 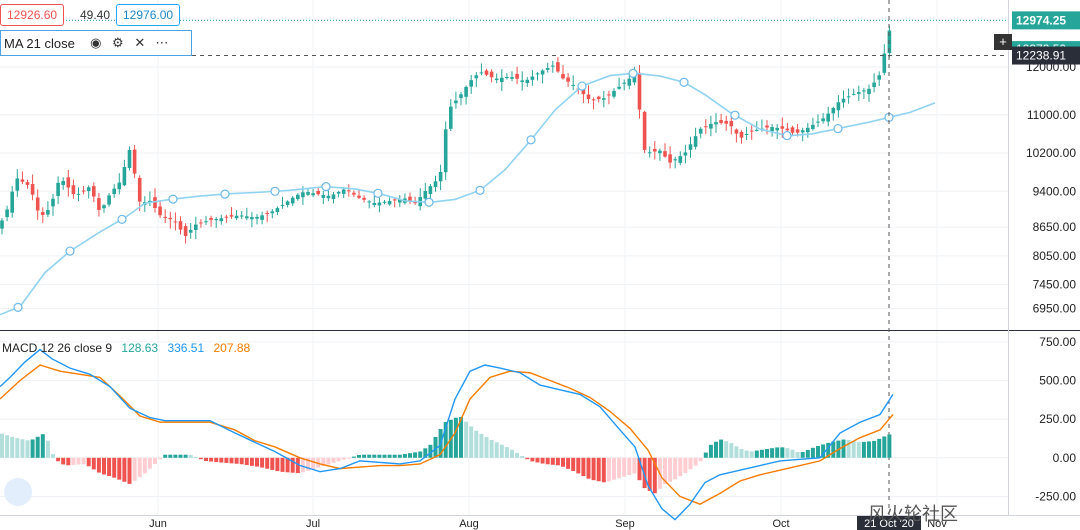 I want to click on close-icon: ✕, so click(x=140, y=42).